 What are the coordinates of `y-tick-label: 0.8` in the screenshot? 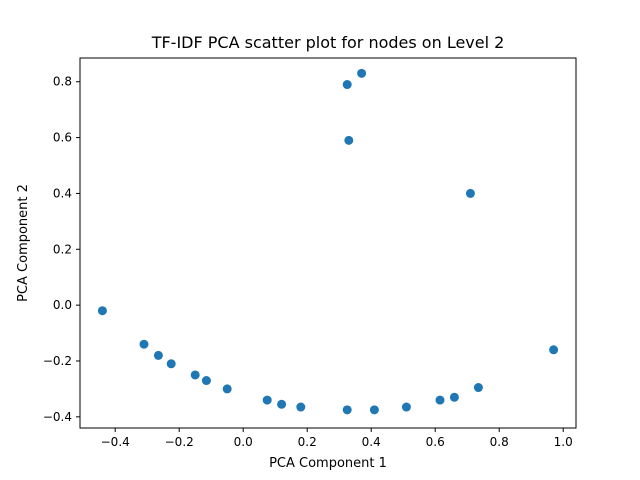 It's located at (62, 82).